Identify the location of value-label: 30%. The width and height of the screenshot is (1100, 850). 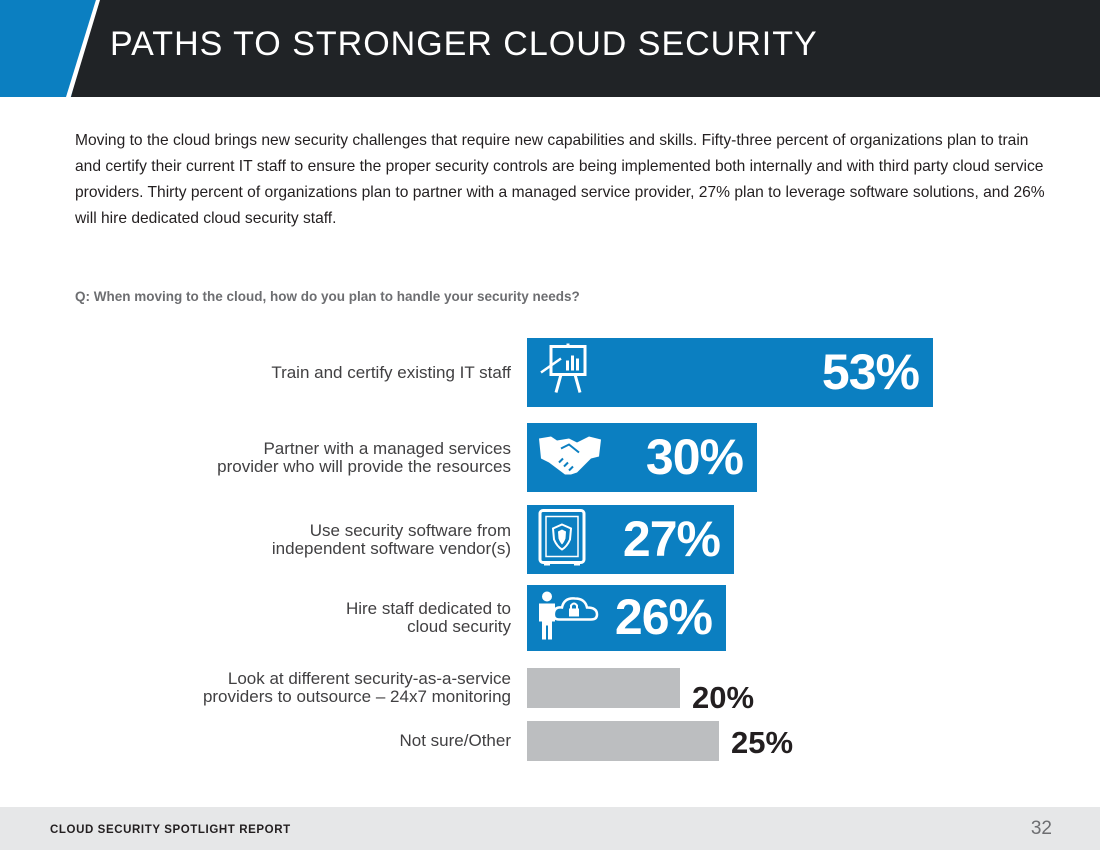
(694, 456).